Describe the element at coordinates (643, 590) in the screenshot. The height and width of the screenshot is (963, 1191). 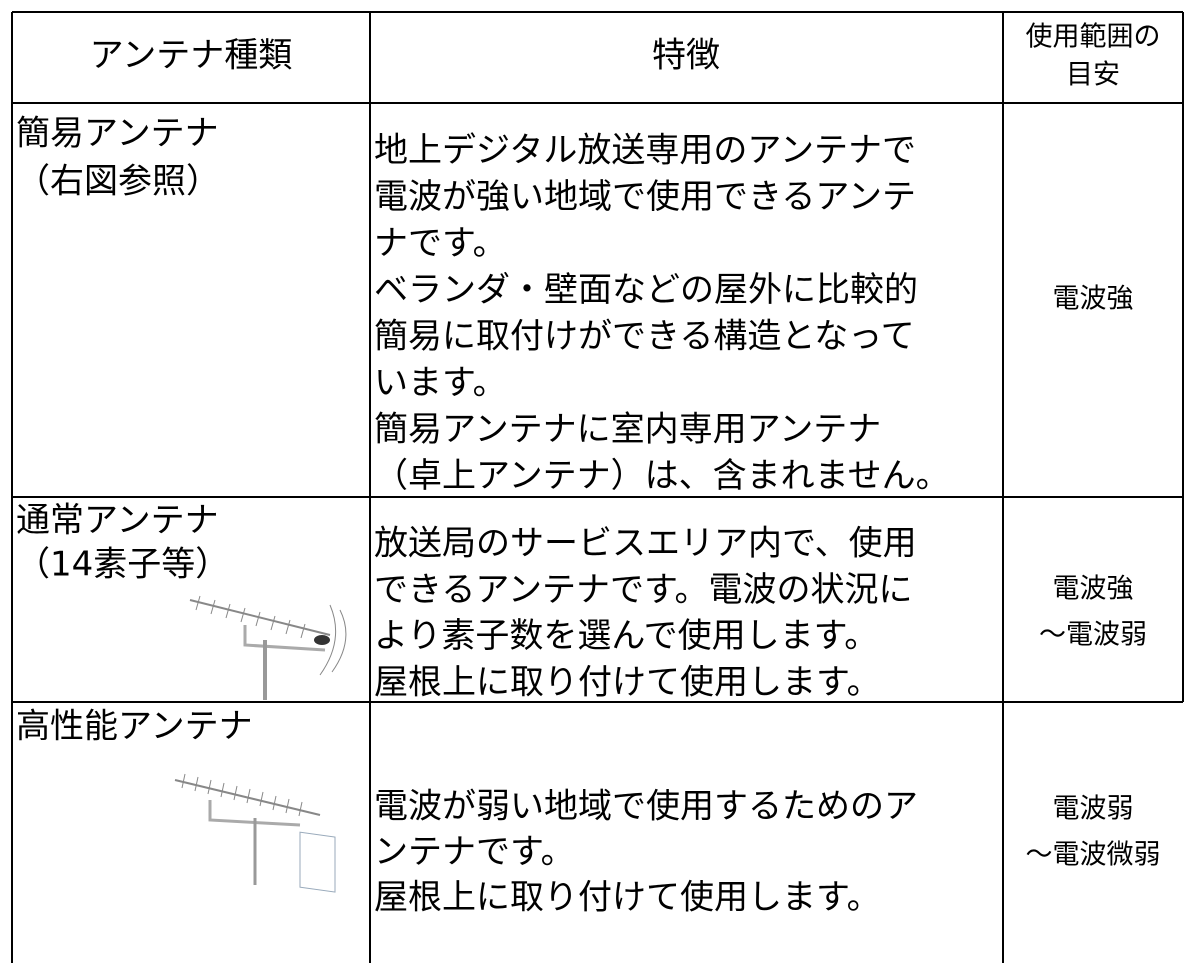
I see `row-feature: できるアンテナです。電波の状況に` at that location.